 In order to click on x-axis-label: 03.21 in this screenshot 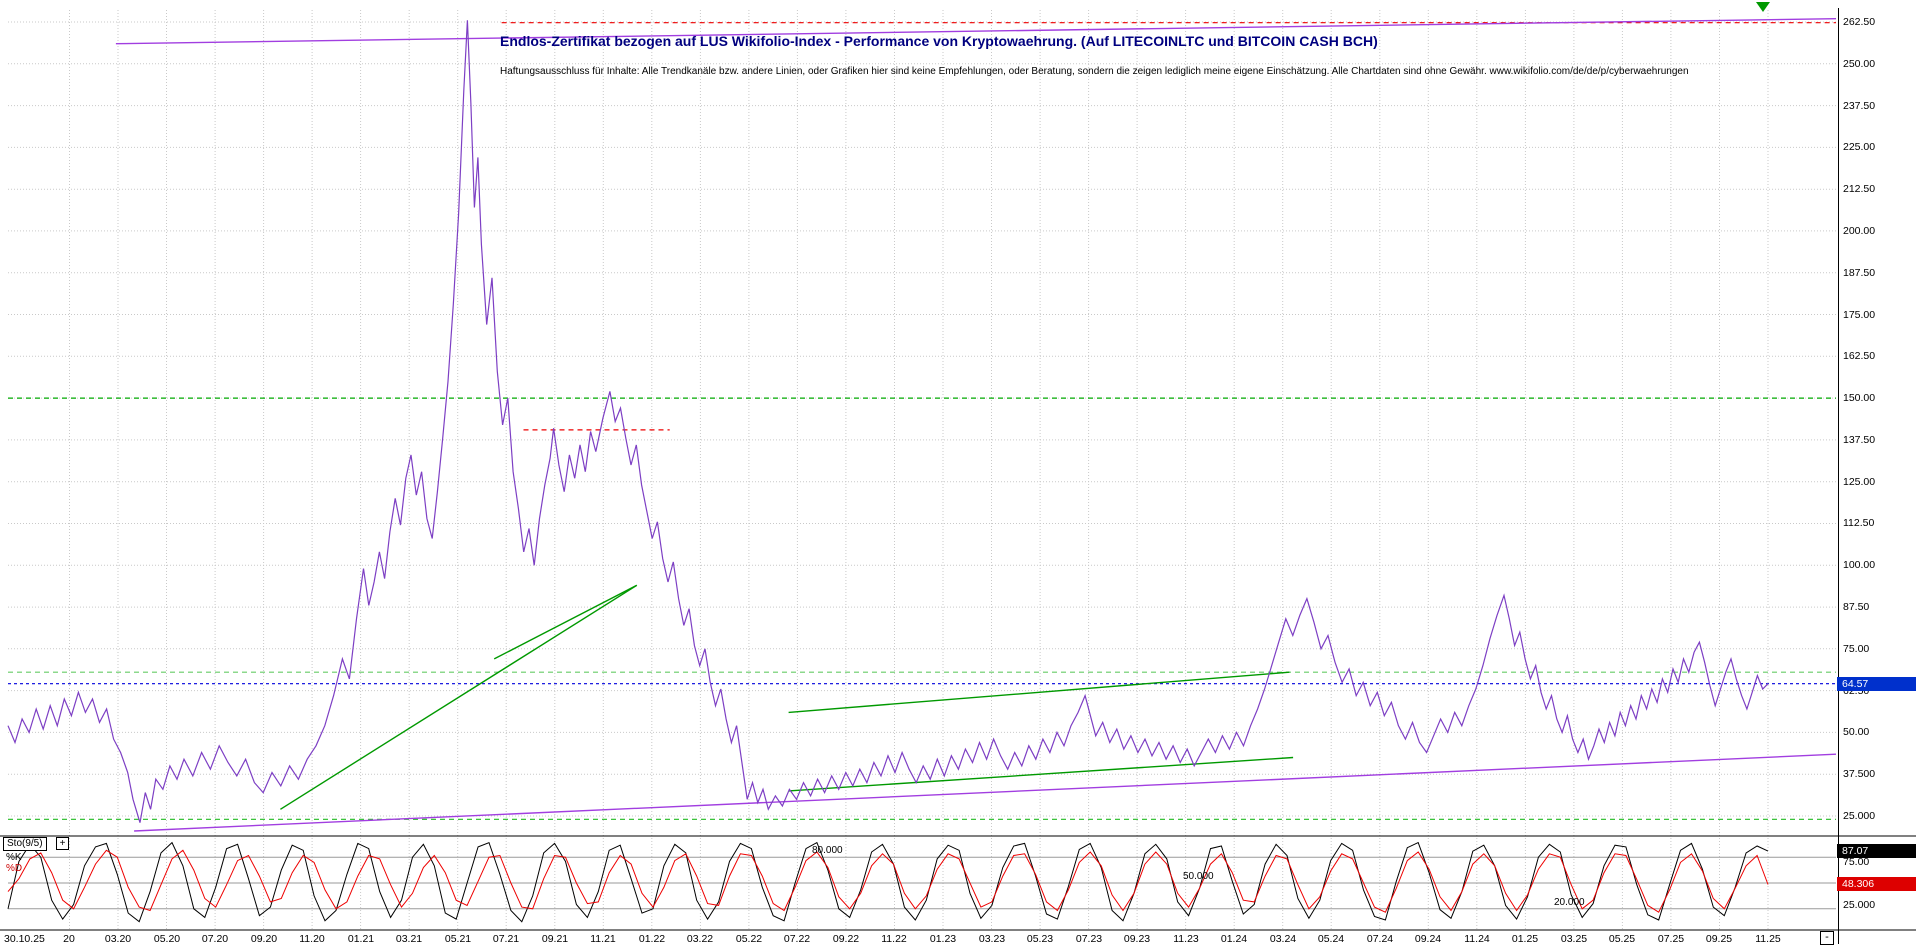, I will do `click(409, 939)`.